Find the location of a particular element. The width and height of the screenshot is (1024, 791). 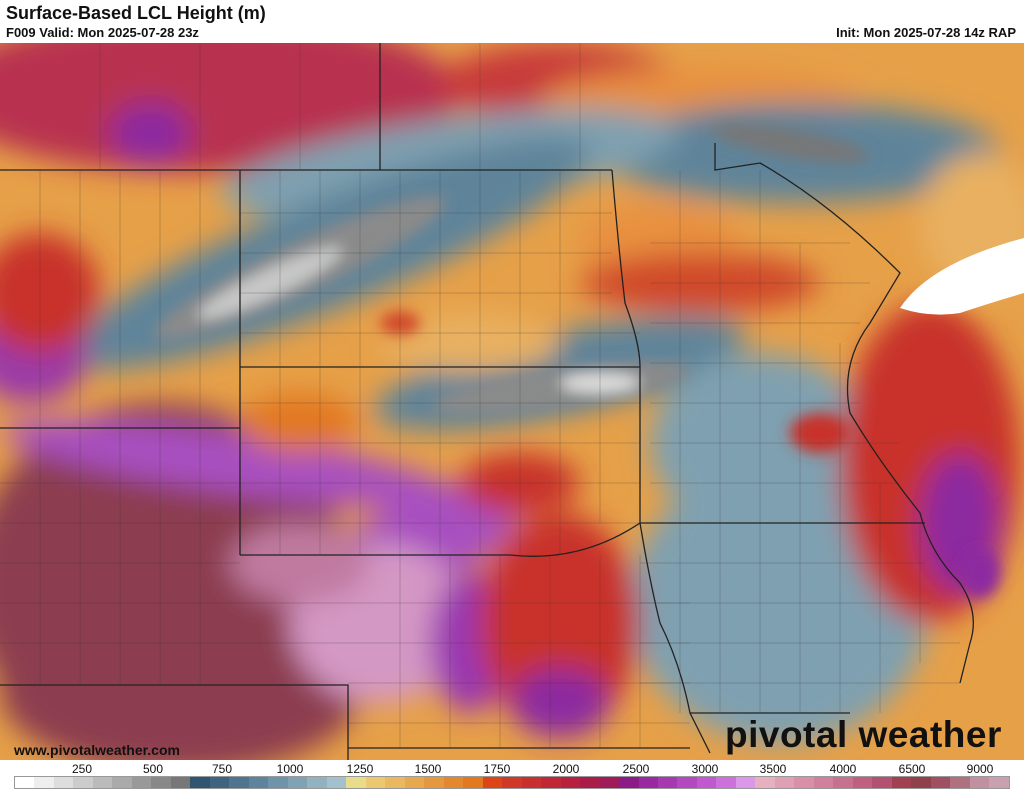

colorbar-label: 3000 is located at coordinates (705, 769).